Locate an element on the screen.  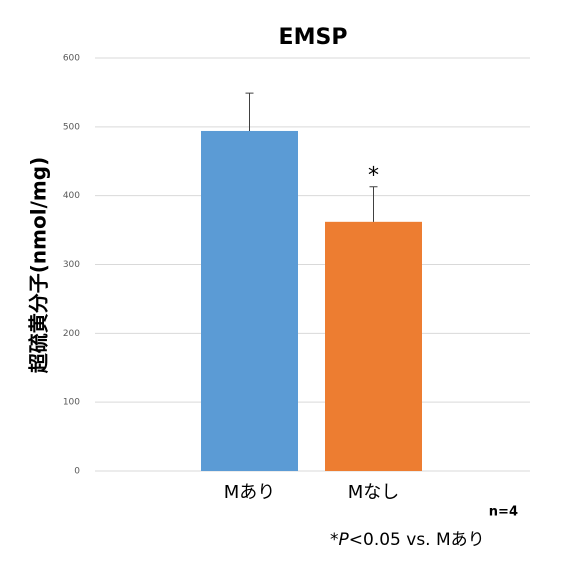
chart-title: EMSP is located at coordinates (313, 37).